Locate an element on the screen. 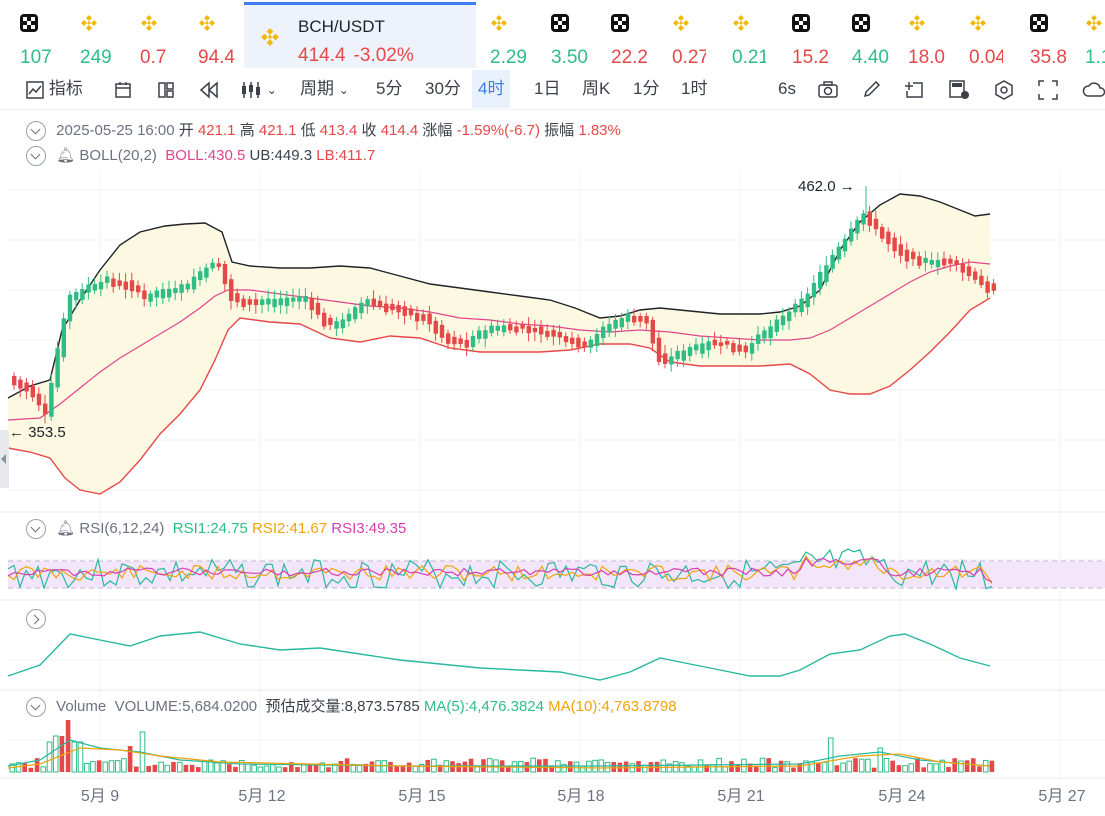 The width and height of the screenshot is (1105, 816). chart-type-button: ⌄ is located at coordinates (258, 89).